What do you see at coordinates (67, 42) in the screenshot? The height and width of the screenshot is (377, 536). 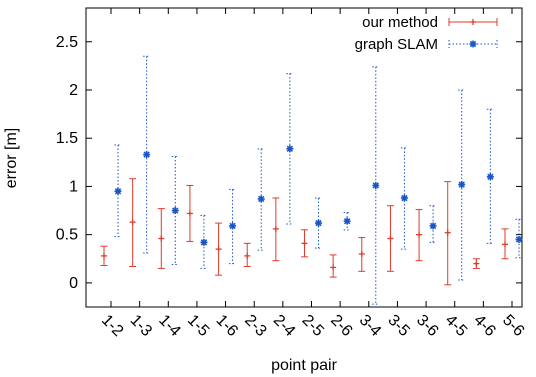 I see `y-tick-label: 2.5` at bounding box center [67, 42].